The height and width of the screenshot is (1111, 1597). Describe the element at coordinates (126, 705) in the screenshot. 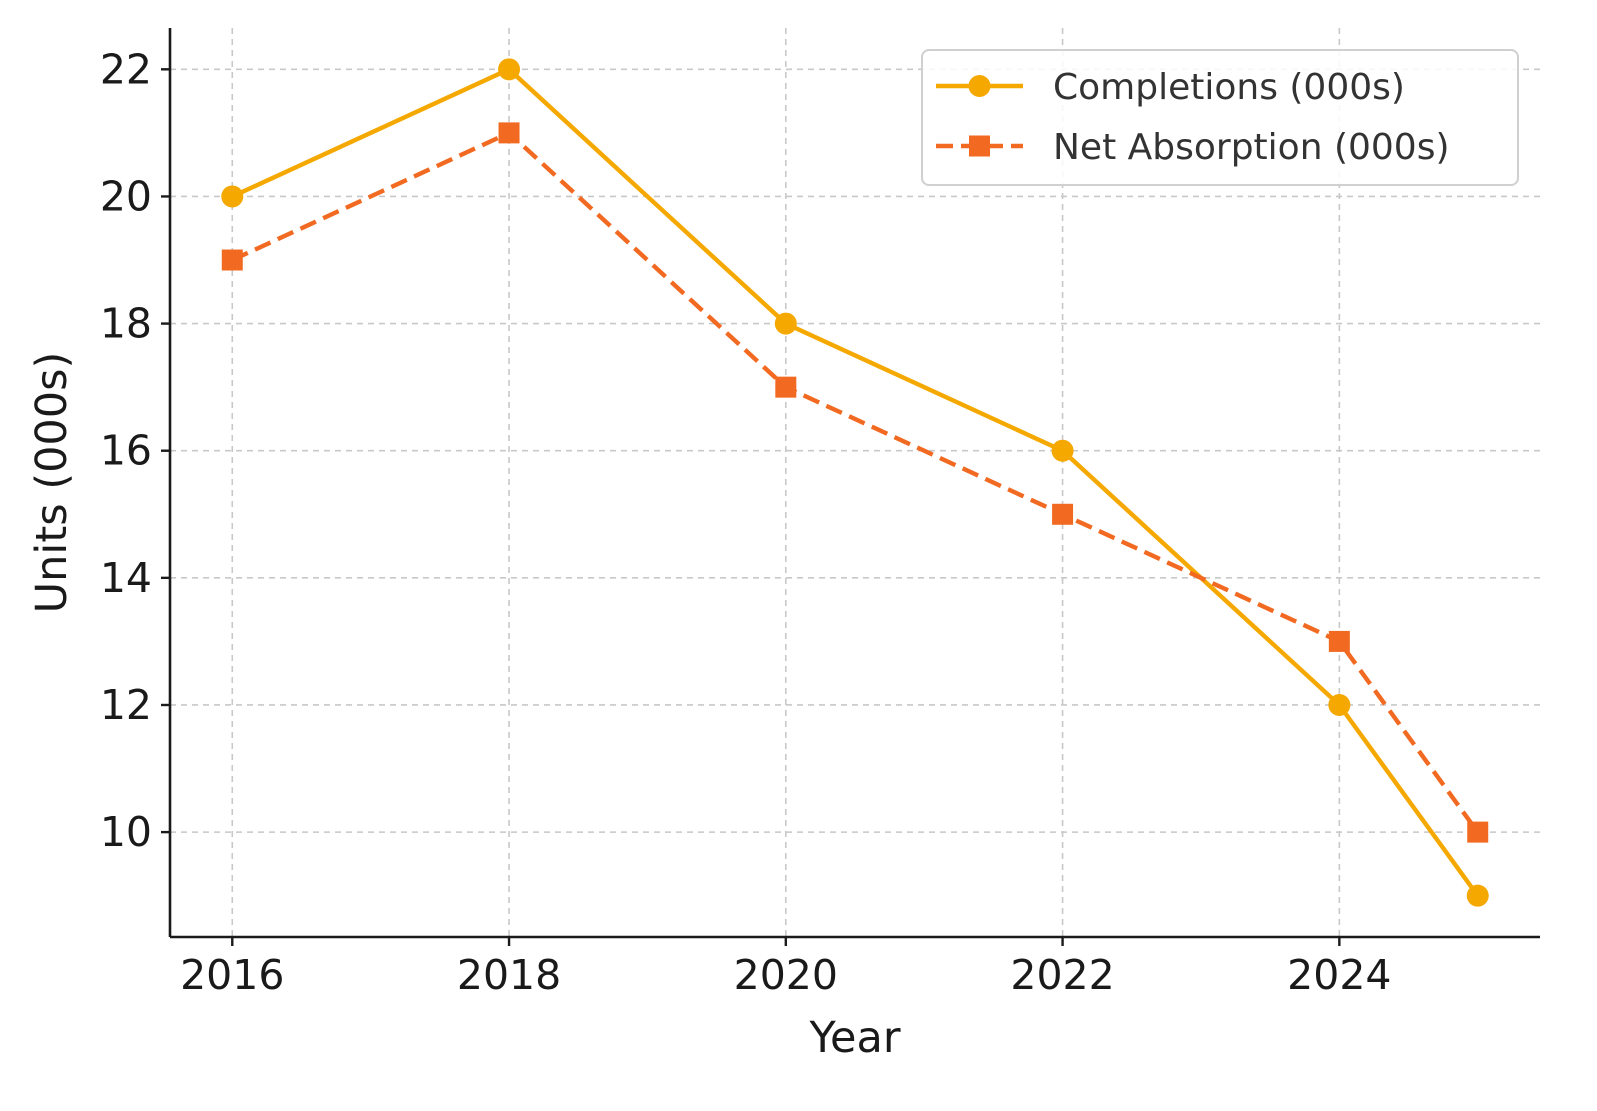

I see `y-tick-label: 12` at that location.